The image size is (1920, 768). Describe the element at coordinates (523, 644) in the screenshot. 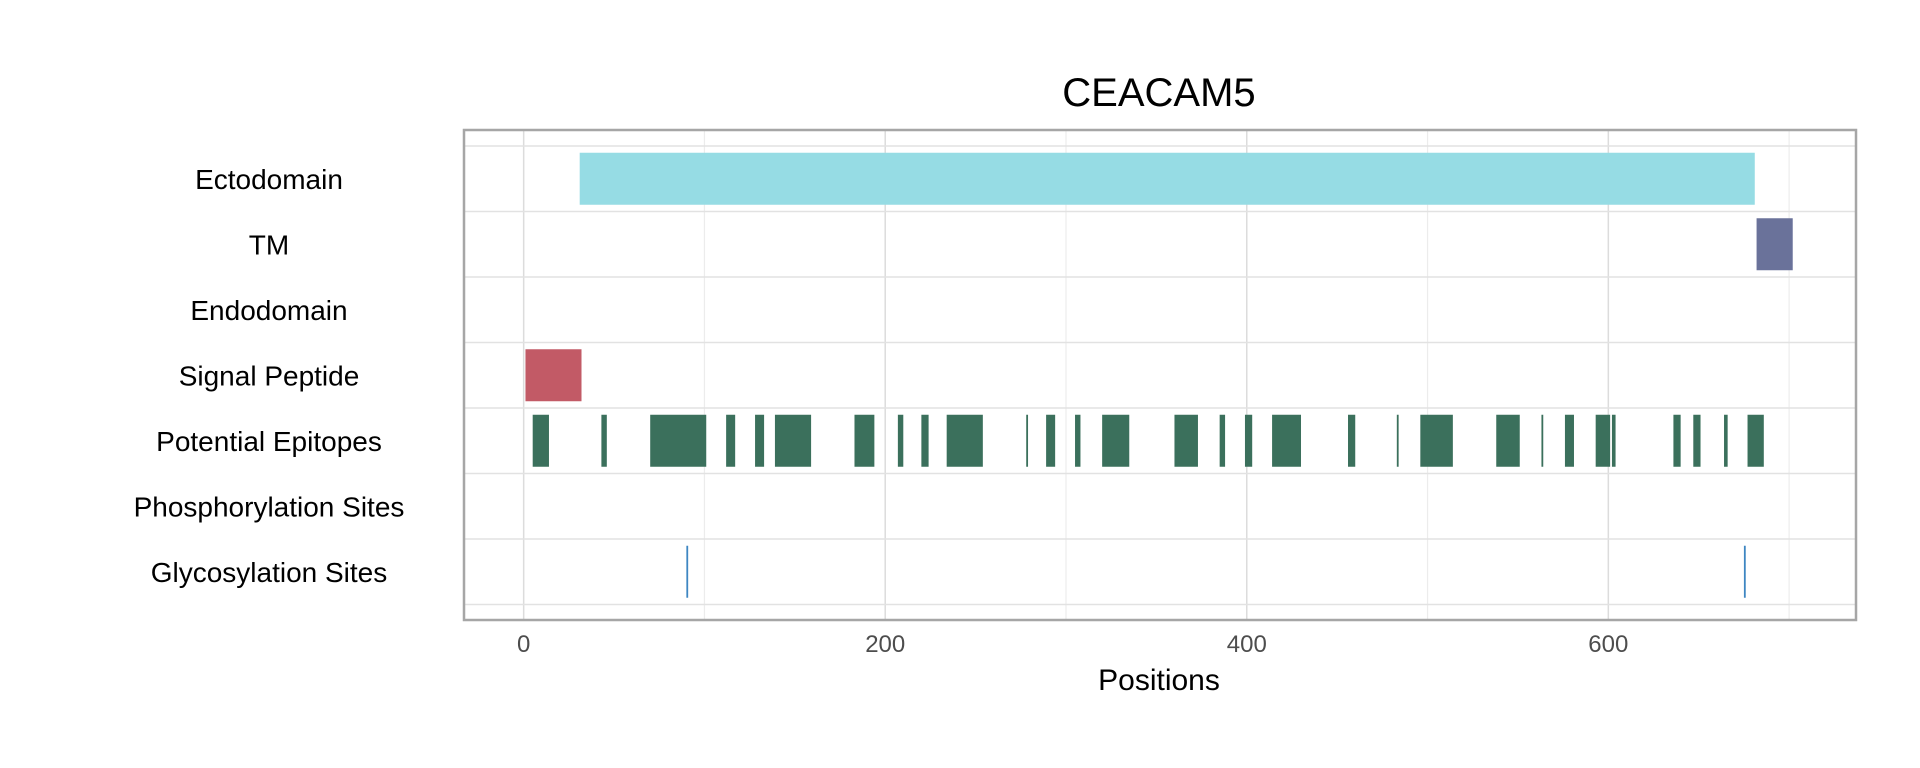

I see `x-tick-label: 0` at that location.